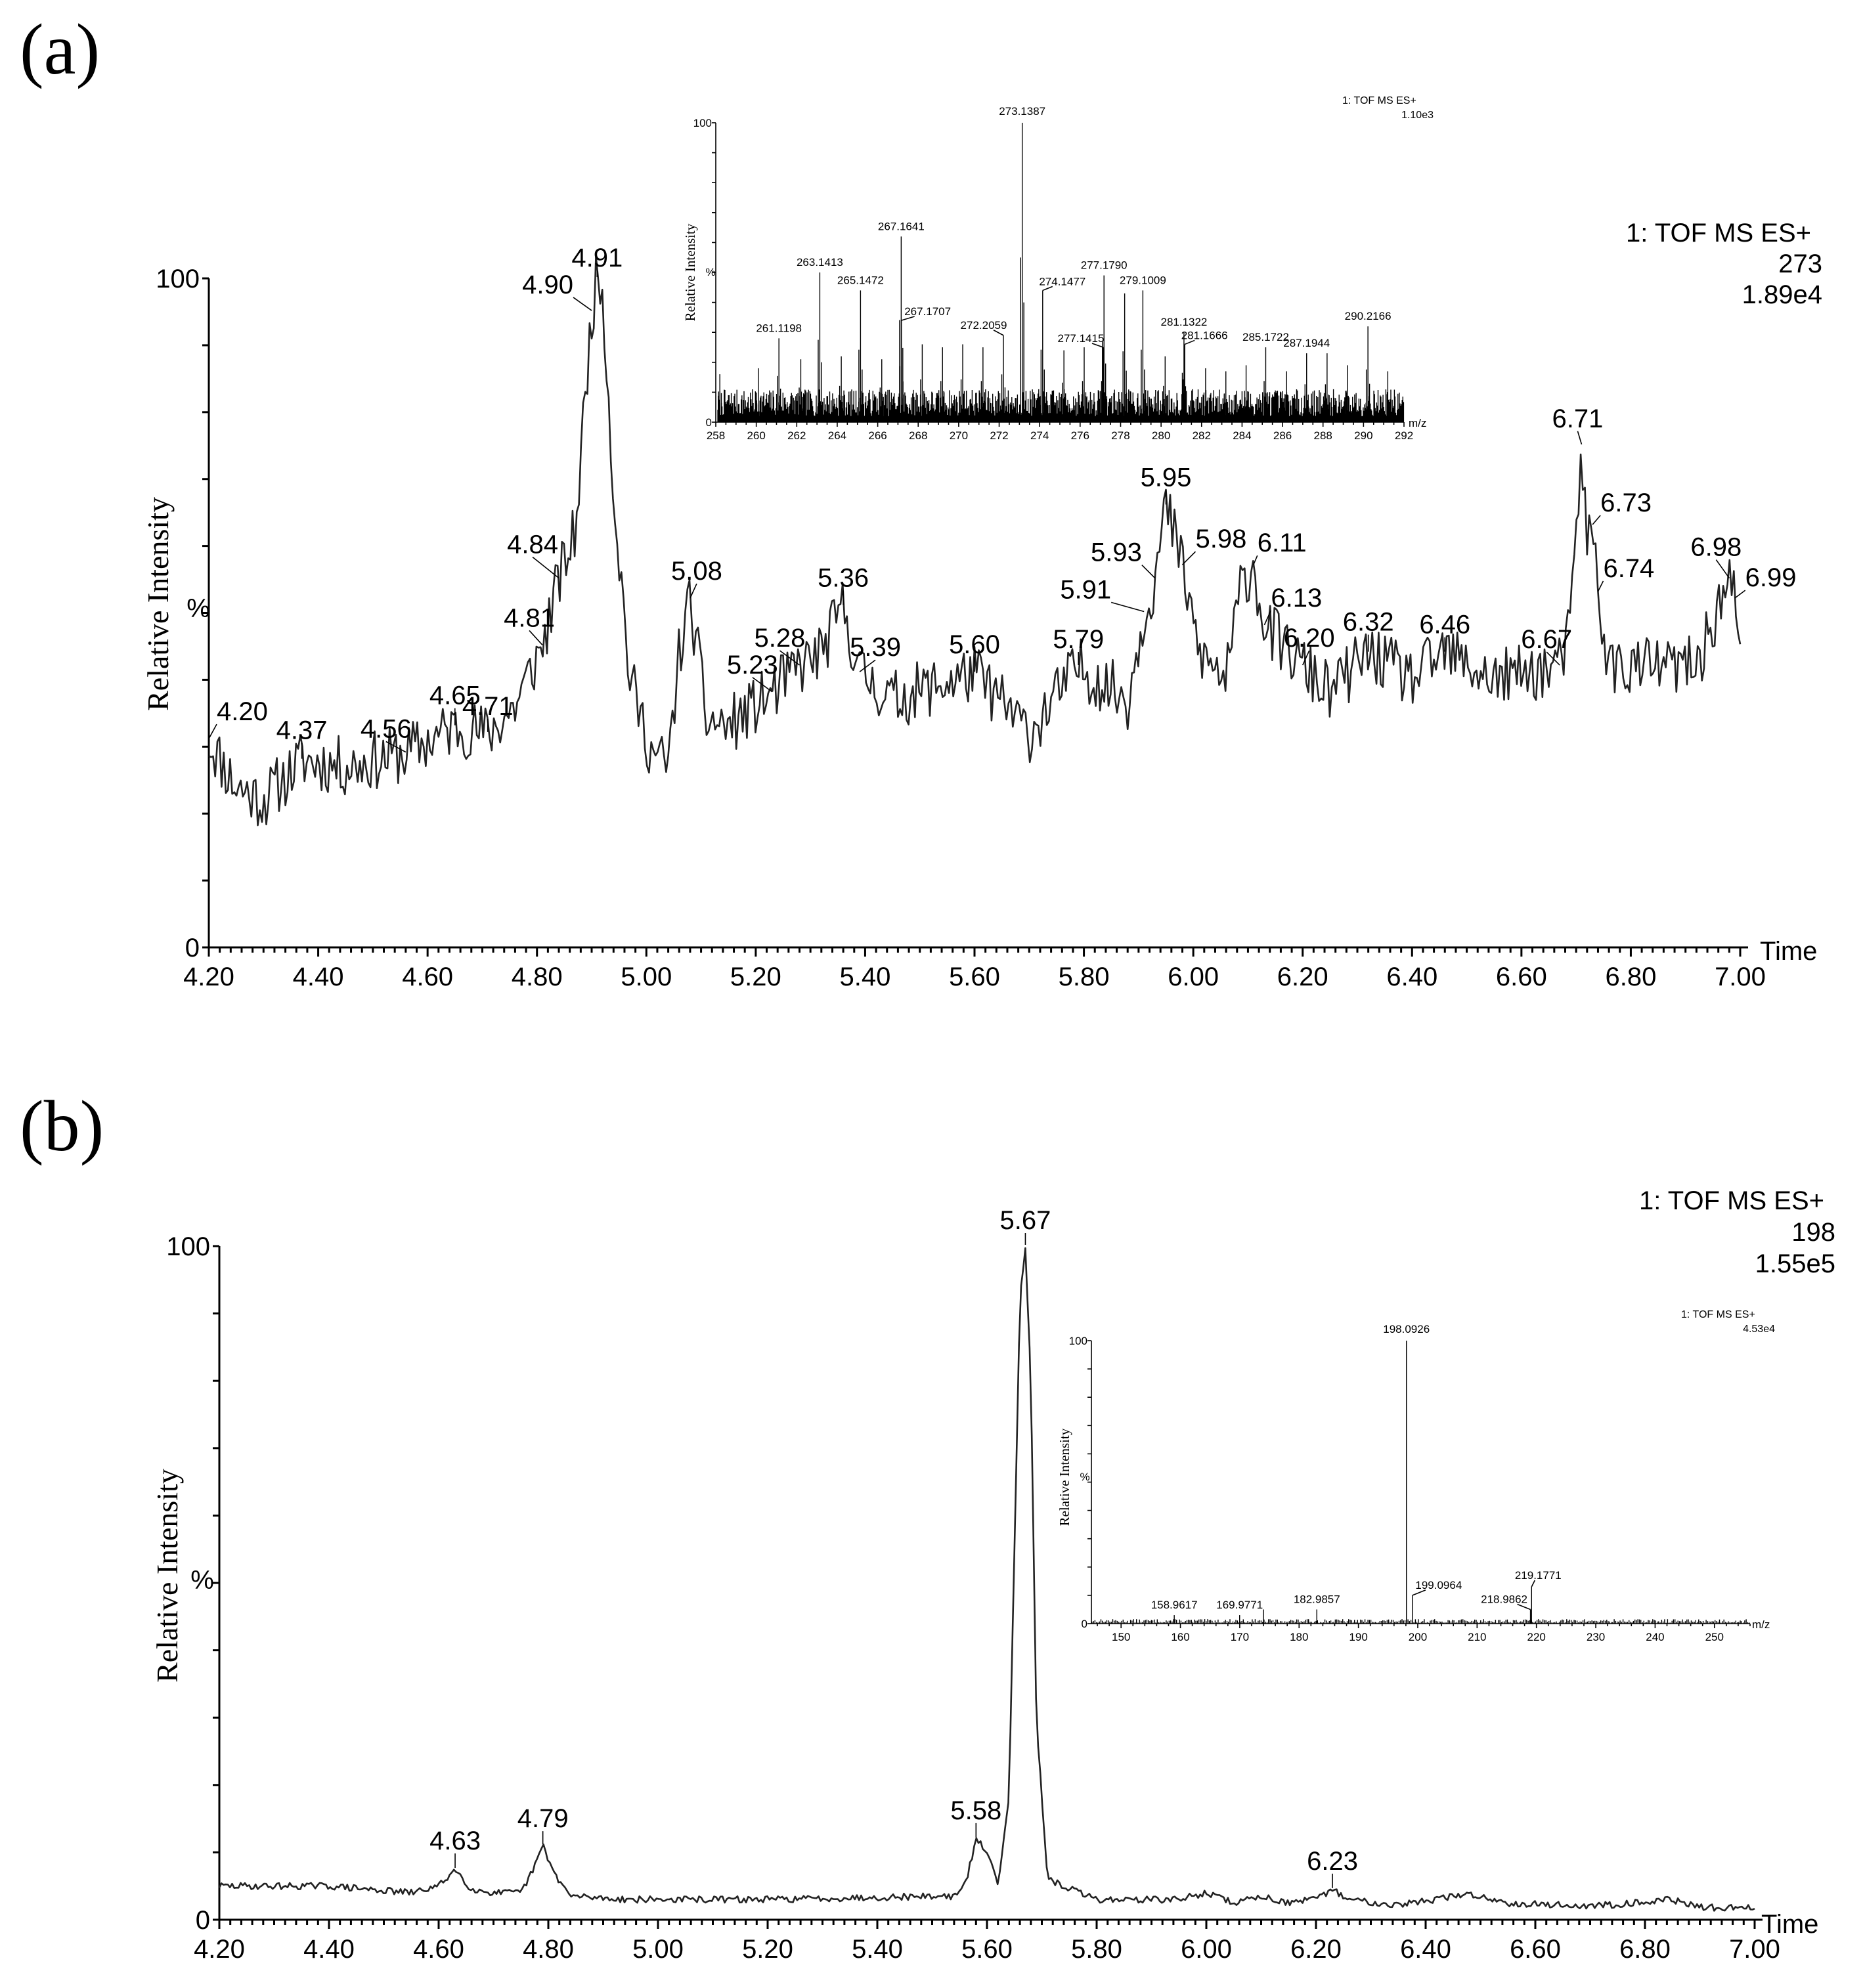  What do you see at coordinates (1368, 622) in the screenshot?
I see `peak-label: 6.32` at bounding box center [1368, 622].